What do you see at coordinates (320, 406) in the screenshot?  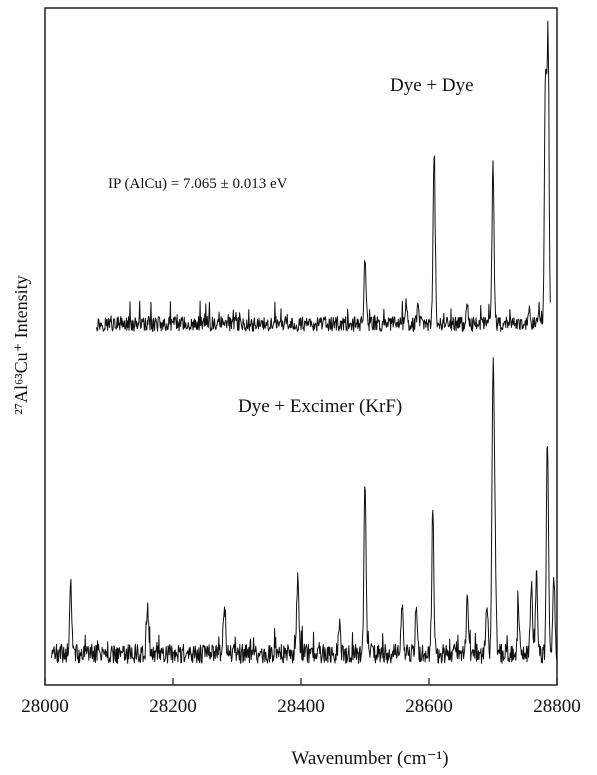 I see `annotation-dye-excimer: Dye + Excimer (KrF)` at bounding box center [320, 406].